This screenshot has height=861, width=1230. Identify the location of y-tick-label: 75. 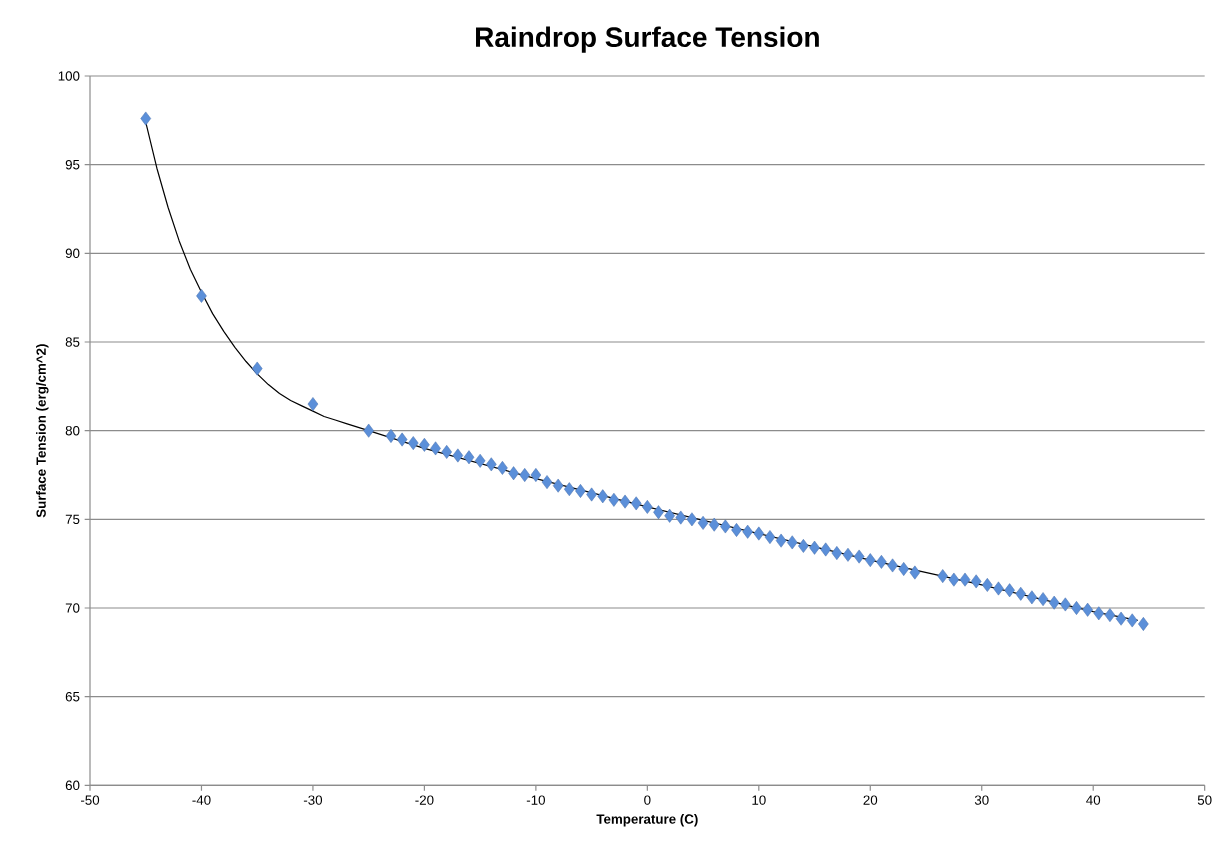
(72, 519).